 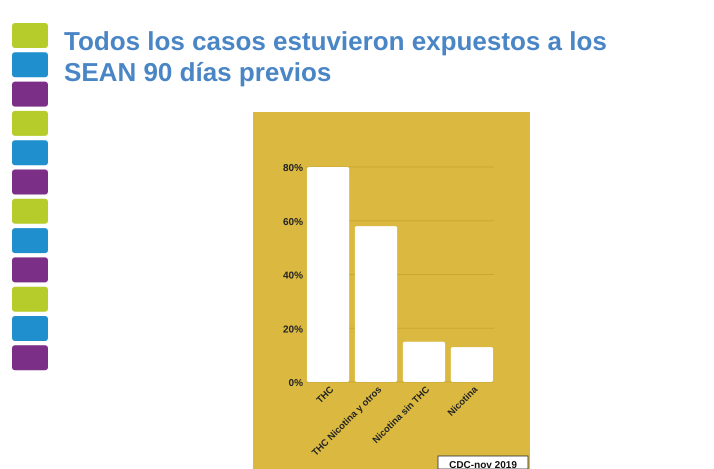 I want to click on y-tick-label: 80%, so click(x=293, y=168).